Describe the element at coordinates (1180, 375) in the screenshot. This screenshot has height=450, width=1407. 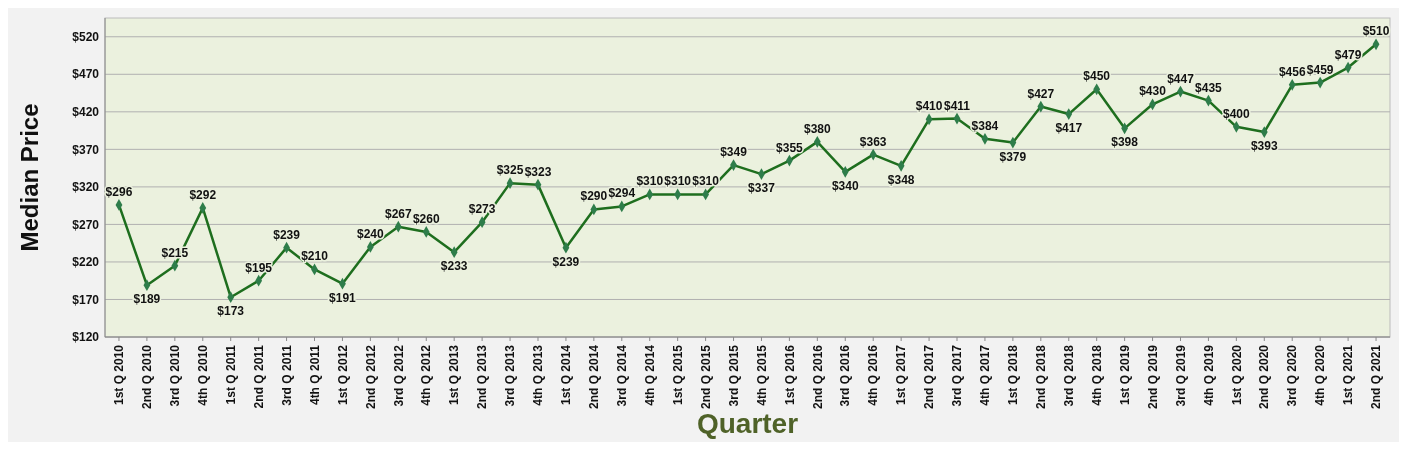
I see `x-tick-label: 3rd Q 2019` at that location.